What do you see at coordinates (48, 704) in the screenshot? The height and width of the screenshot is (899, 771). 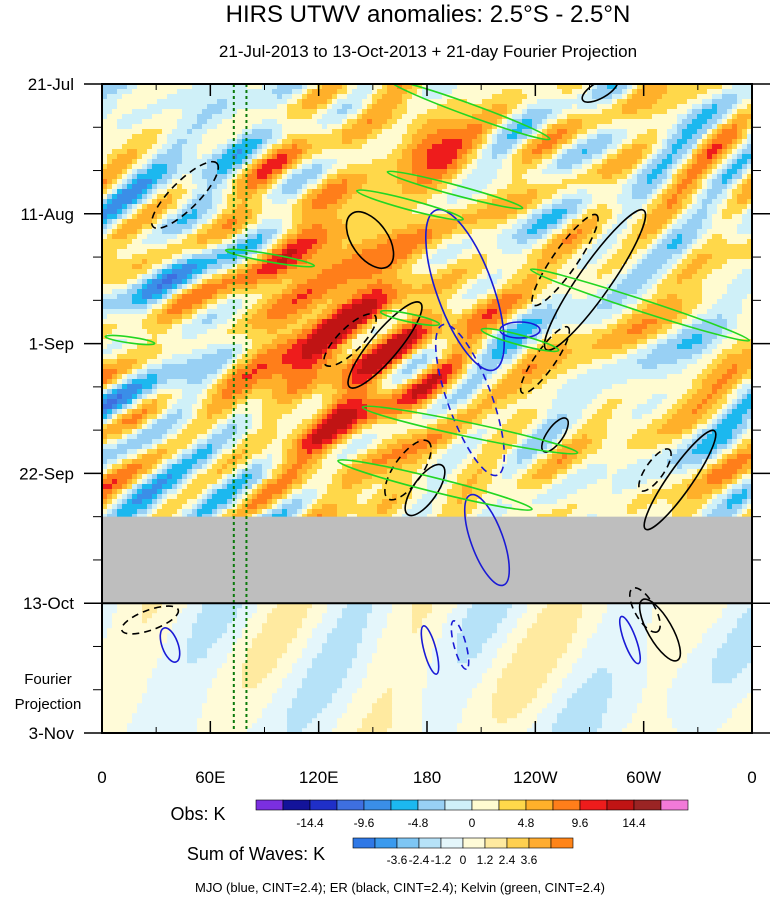 I see `projection-label-line2: Projection` at bounding box center [48, 704].